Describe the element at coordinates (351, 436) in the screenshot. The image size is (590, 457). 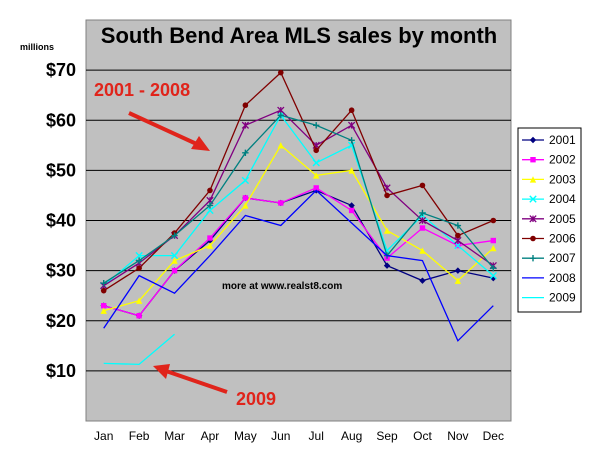
I see `x-tick-label: Aug` at that location.